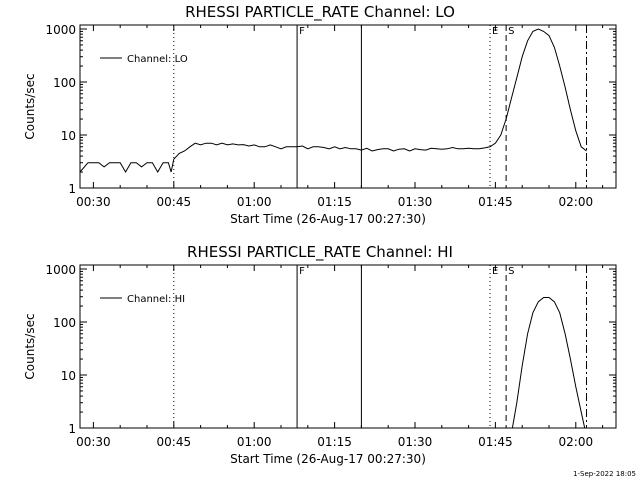  Describe the element at coordinates (320, 12) in the screenshot. I see `chart-title-lo: RHESSI PARTICLE_RATE Channel: LO` at that location.